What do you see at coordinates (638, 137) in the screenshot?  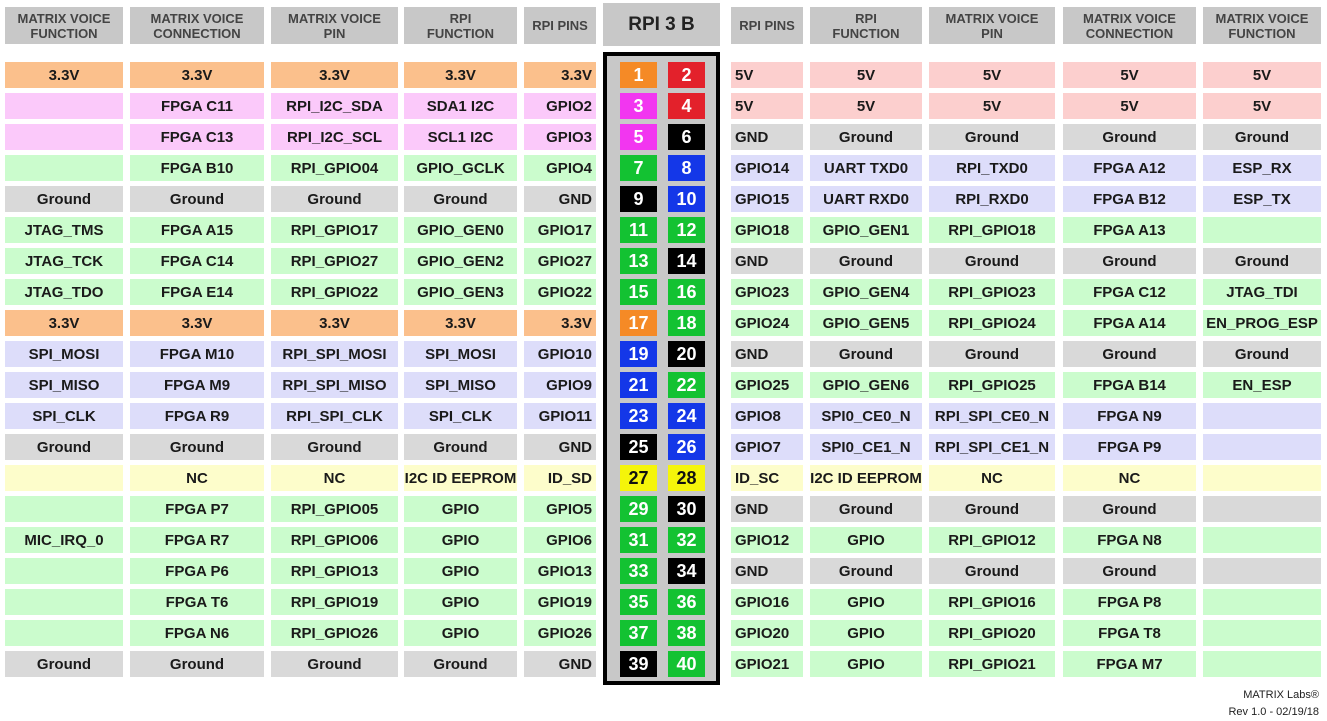 I see `pin-number: 5` at bounding box center [638, 137].